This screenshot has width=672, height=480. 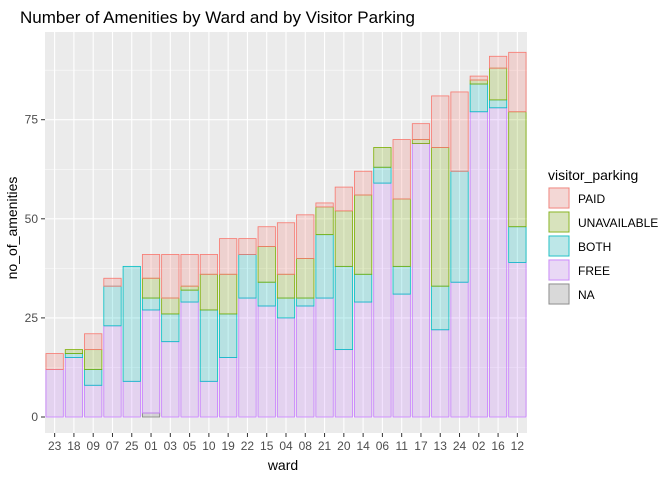 I want to click on x-tick-label: 19, so click(x=228, y=446).